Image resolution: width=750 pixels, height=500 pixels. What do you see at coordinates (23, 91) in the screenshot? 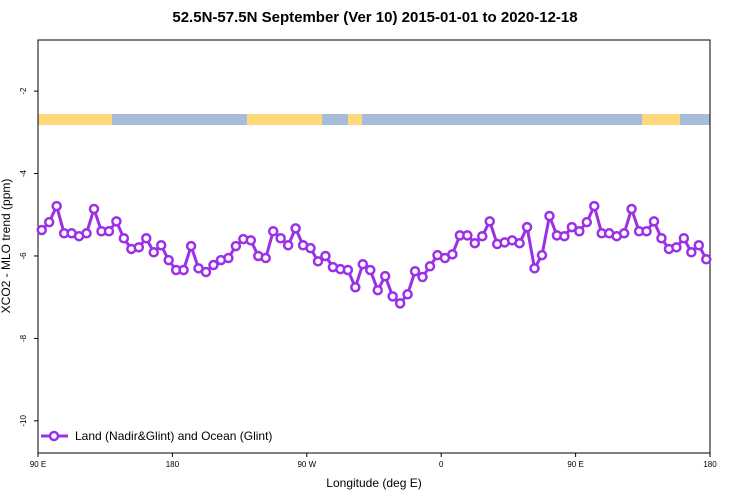
I see `y-tick-label: -2` at bounding box center [23, 91].